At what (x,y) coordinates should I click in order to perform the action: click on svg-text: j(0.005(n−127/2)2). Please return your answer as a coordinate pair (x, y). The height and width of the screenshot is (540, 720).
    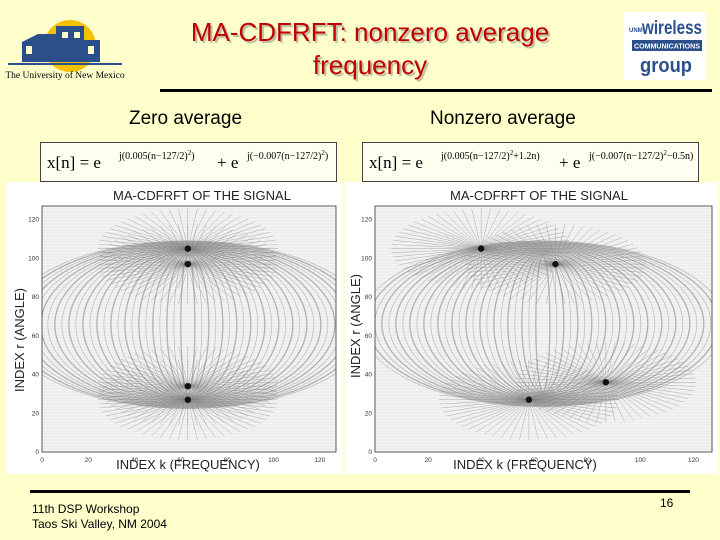
    Looking at the image, I should click on (156, 155).